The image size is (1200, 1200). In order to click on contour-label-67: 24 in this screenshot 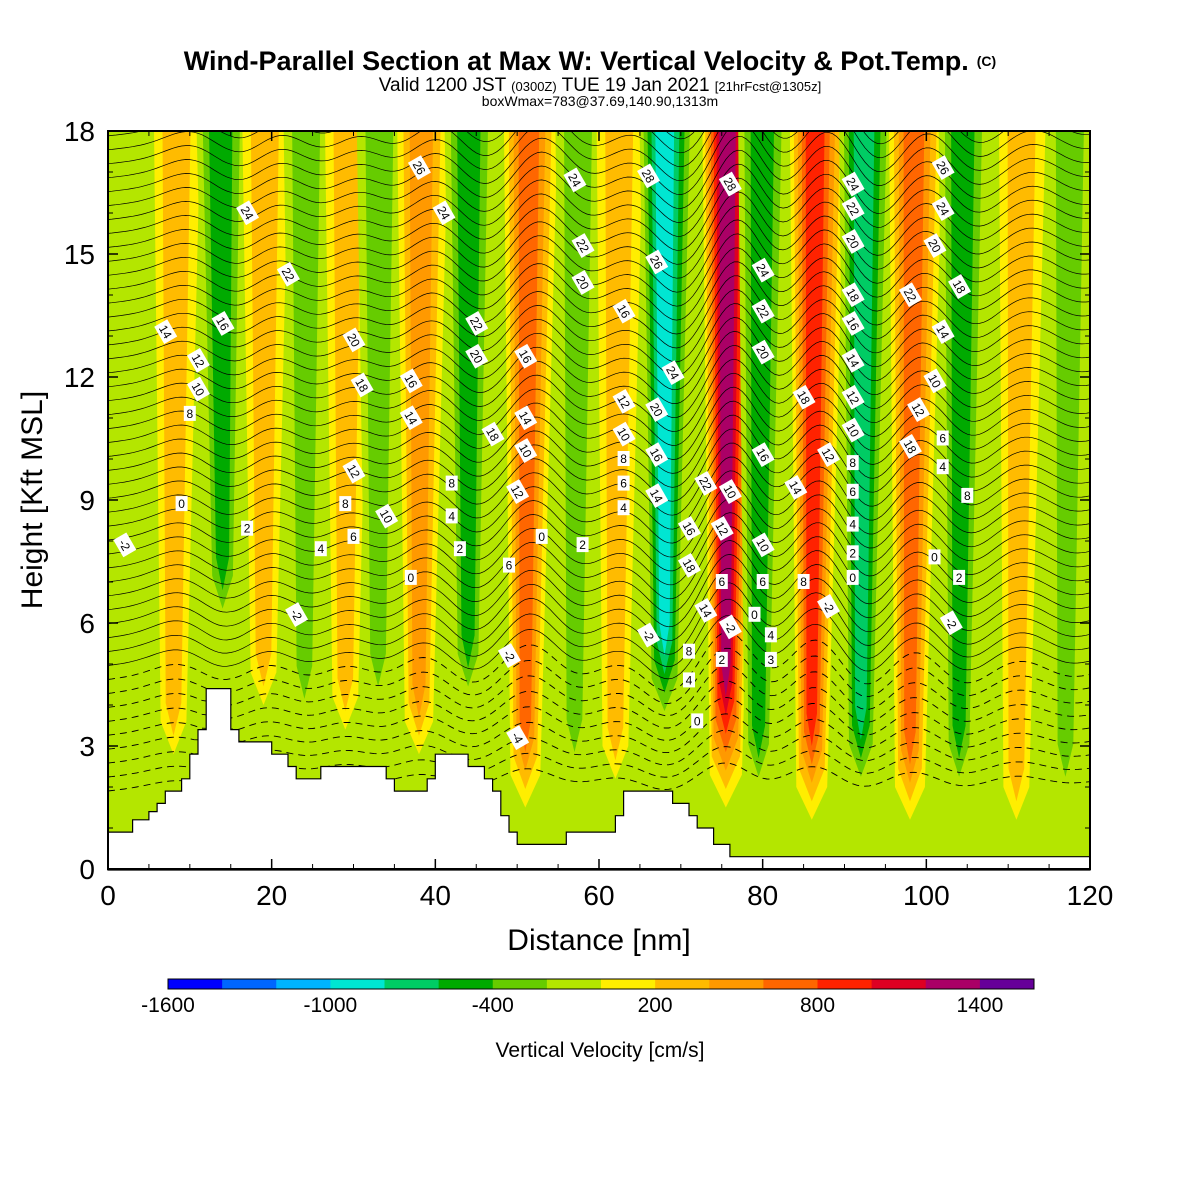, I will do `click(763, 270)`.